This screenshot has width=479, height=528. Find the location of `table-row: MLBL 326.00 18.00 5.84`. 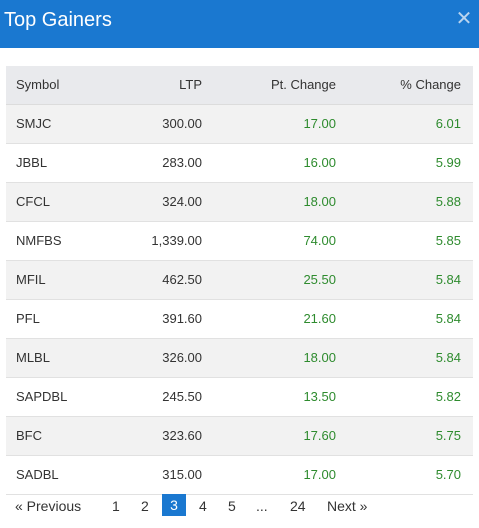

table-row: MLBL 326.00 18.00 5.84 is located at coordinates (239, 358).